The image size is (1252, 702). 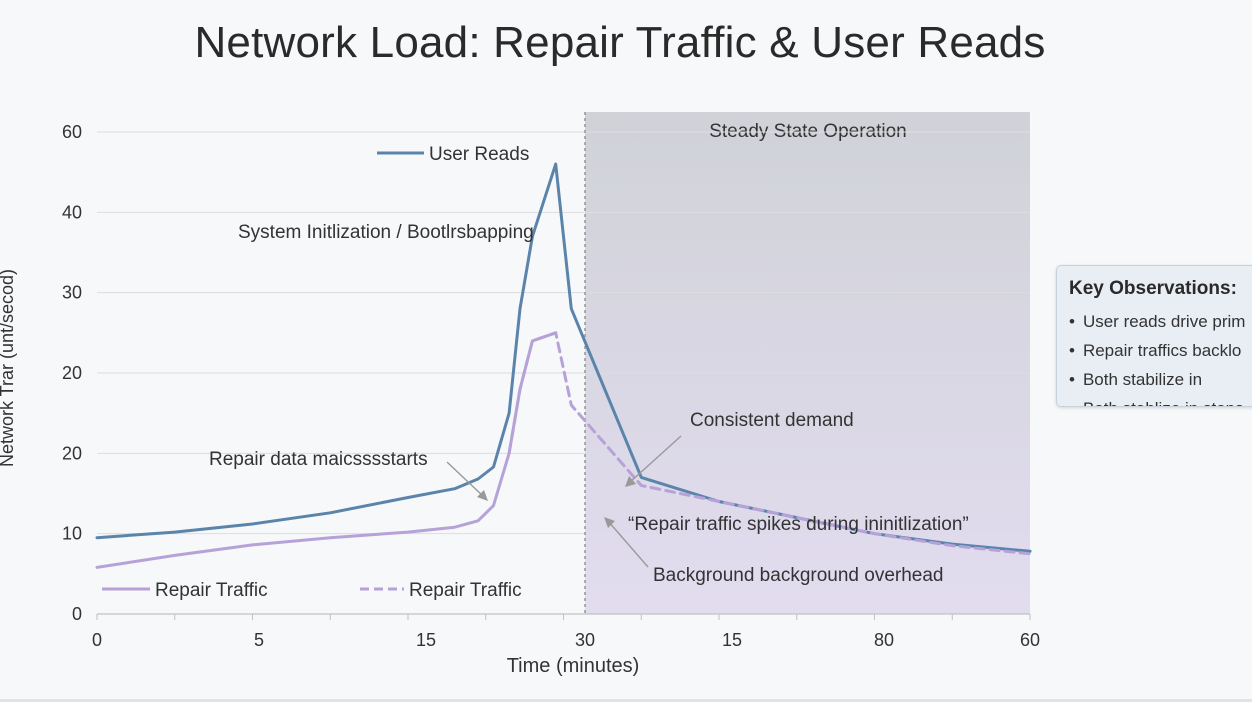 What do you see at coordinates (1160, 382) in the screenshot?
I see `observation-item: Both stabilize in` at bounding box center [1160, 382].